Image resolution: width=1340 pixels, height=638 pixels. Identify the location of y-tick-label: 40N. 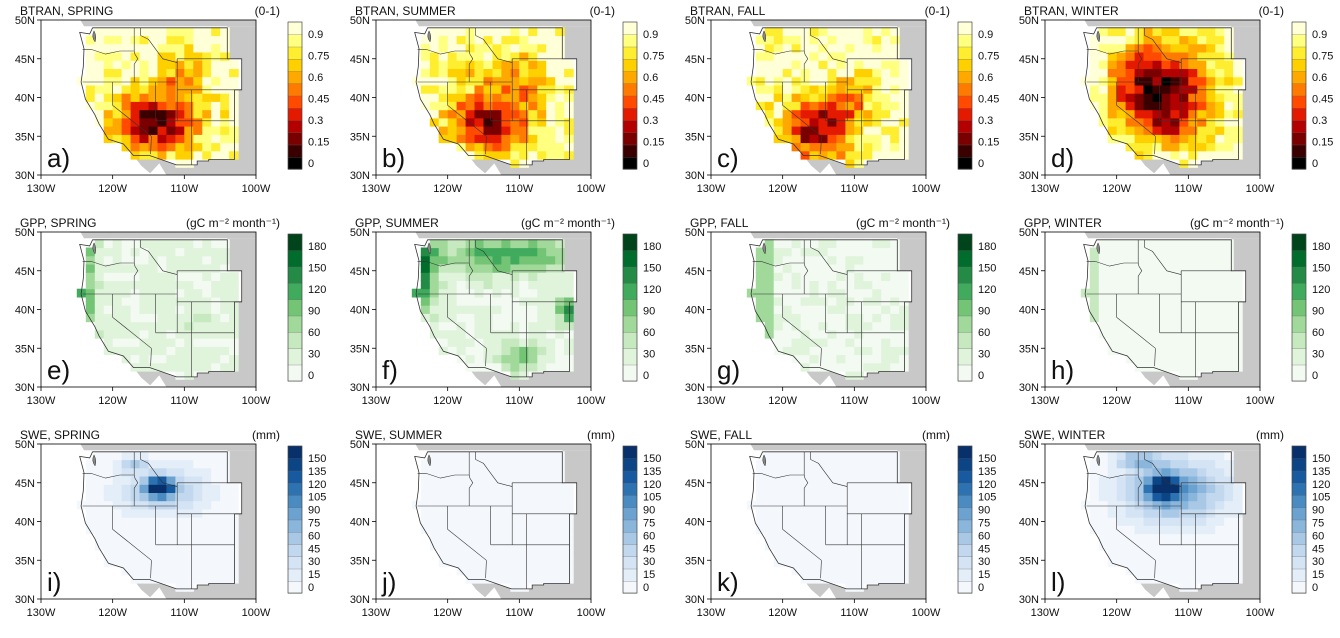
(695, 523).